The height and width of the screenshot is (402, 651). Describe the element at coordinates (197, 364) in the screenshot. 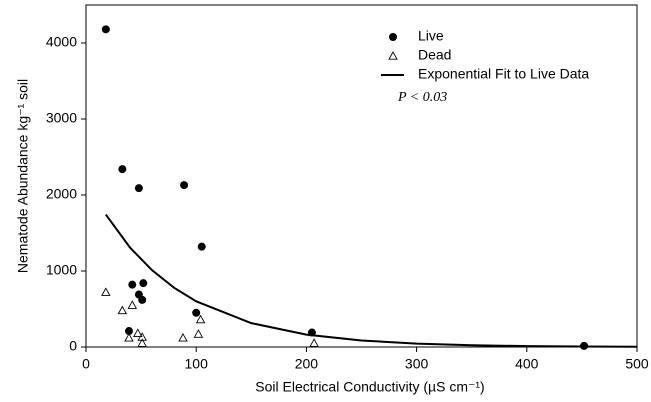

I see `x-tick-label: 100` at that location.